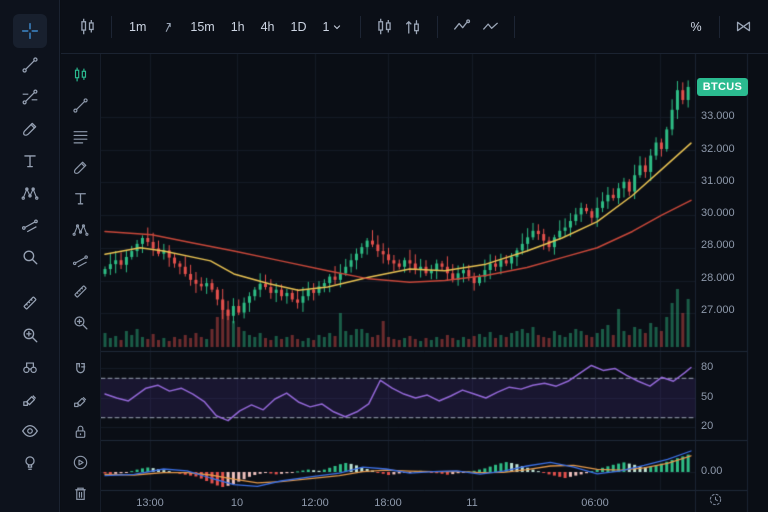 The width and height of the screenshot is (768, 512). I want to click on bar-replay-button, so click(81, 462).